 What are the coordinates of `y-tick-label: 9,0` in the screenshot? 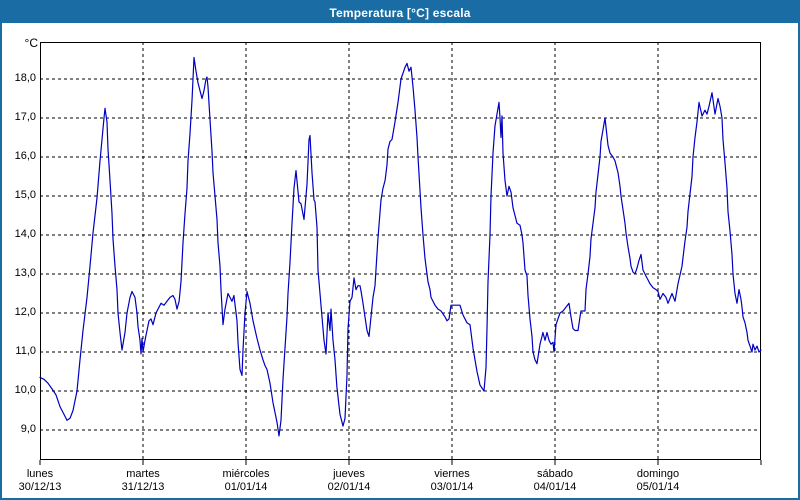 It's located at (28, 429).